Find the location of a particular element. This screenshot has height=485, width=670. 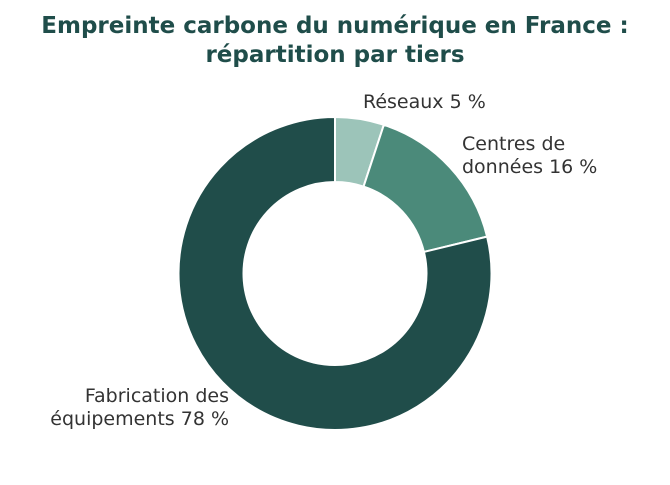

slice-label-centres-line-2: données 16 % is located at coordinates (530, 167).